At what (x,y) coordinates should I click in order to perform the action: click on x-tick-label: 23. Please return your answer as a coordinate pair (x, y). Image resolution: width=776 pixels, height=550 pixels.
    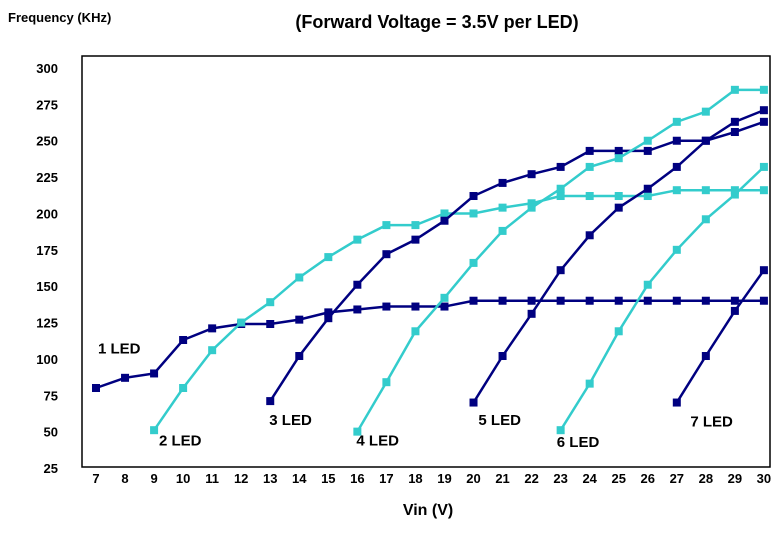
    Looking at the image, I should click on (560, 478).